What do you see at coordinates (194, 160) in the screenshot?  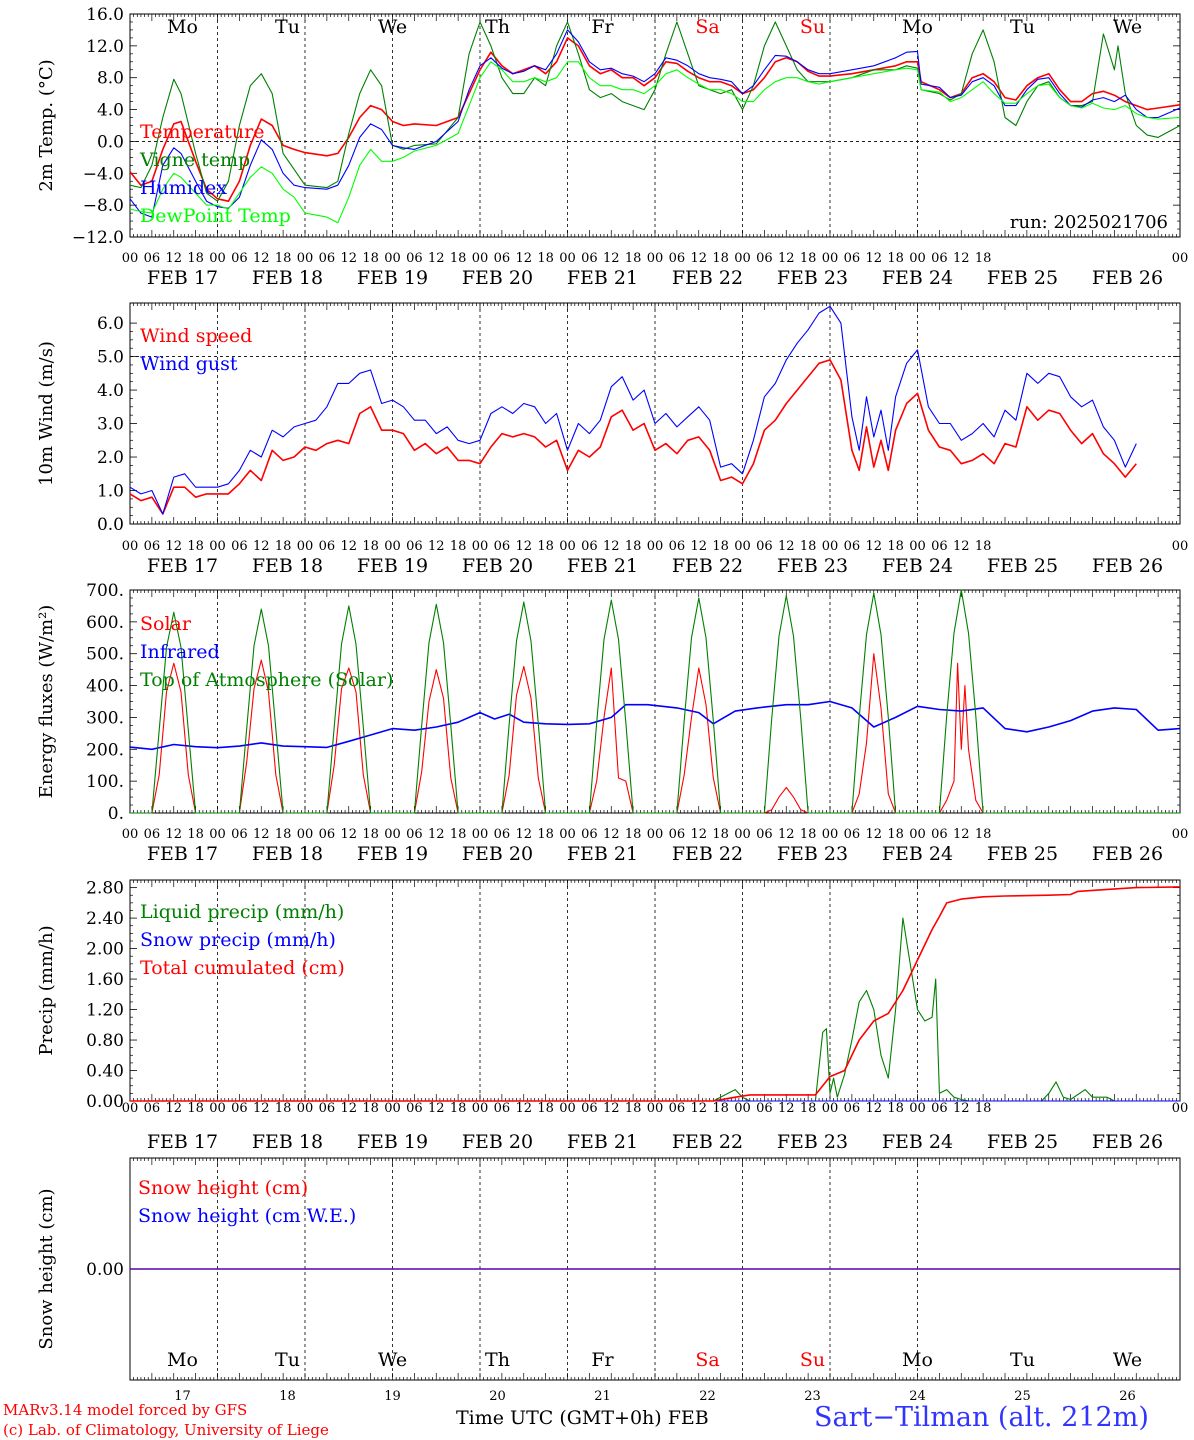 I see `legend-label: Vigne temp` at bounding box center [194, 160].